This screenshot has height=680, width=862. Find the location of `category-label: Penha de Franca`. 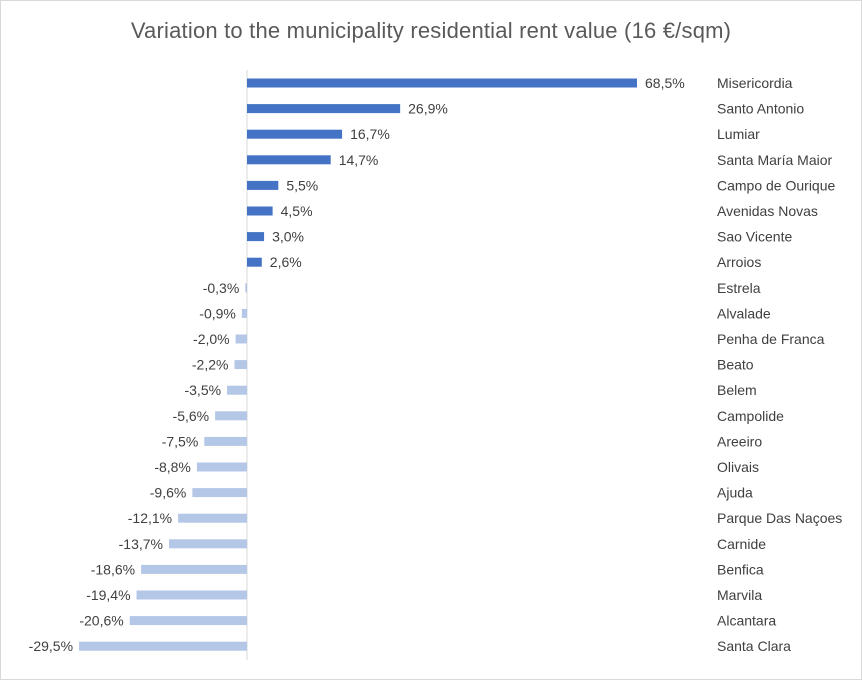

category-label: Penha de Franca is located at coordinates (771, 339).